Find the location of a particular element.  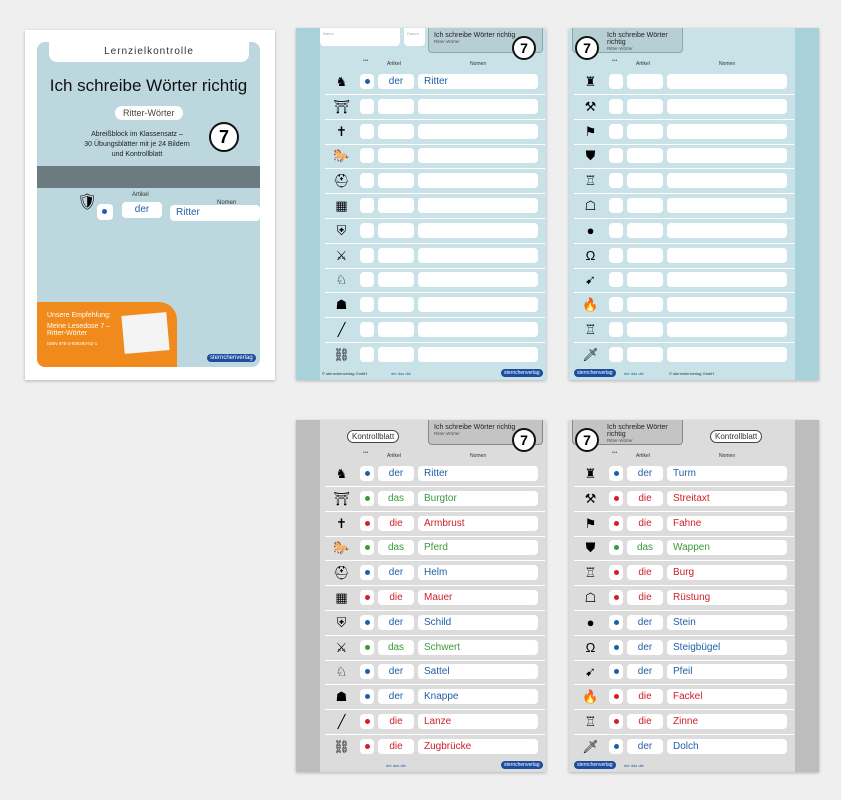

publisher-logo: sternchenverlag is located at coordinates (231, 358).